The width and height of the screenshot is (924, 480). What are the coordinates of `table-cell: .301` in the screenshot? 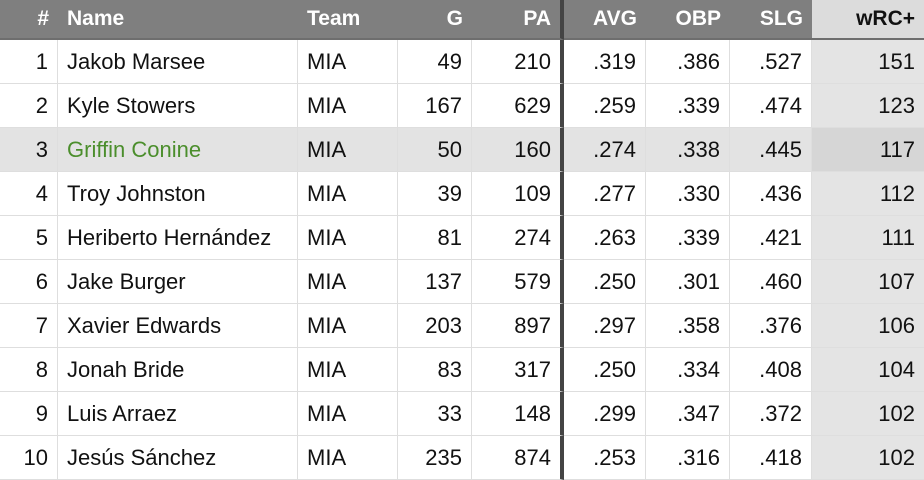 It's located at (688, 282).